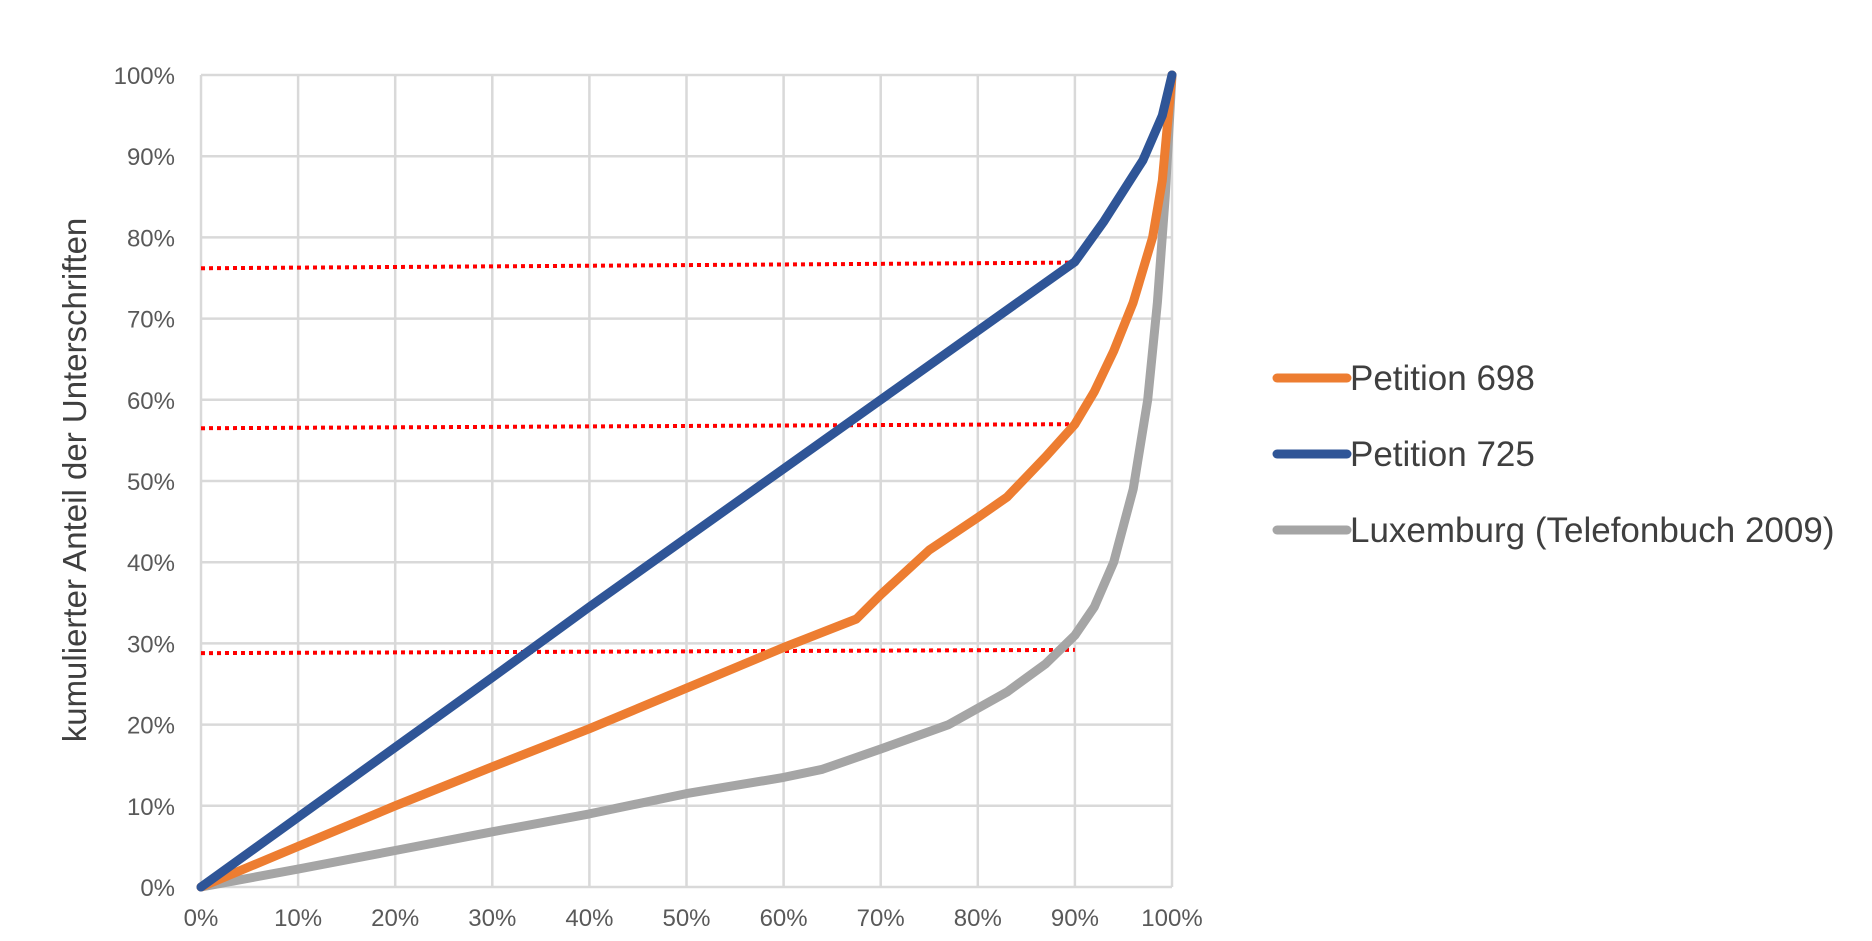 Image resolution: width=1872 pixels, height=941 pixels. Describe the element at coordinates (686, 918) in the screenshot. I see `x-tick-label: 50%` at that location.